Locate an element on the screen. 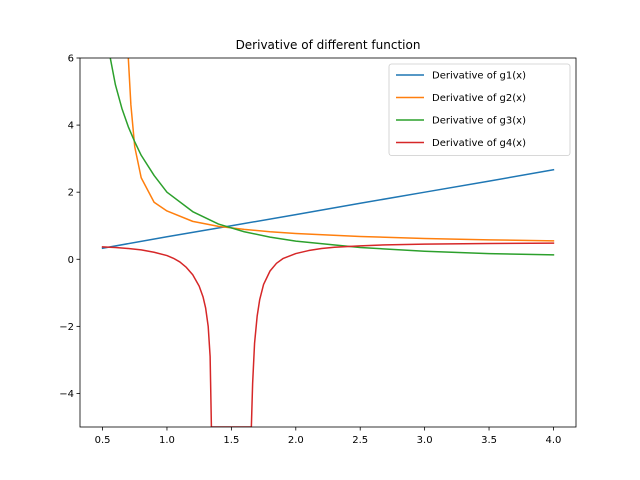 This screenshot has height=480, width=640. legend-box is located at coordinates (479, 109).